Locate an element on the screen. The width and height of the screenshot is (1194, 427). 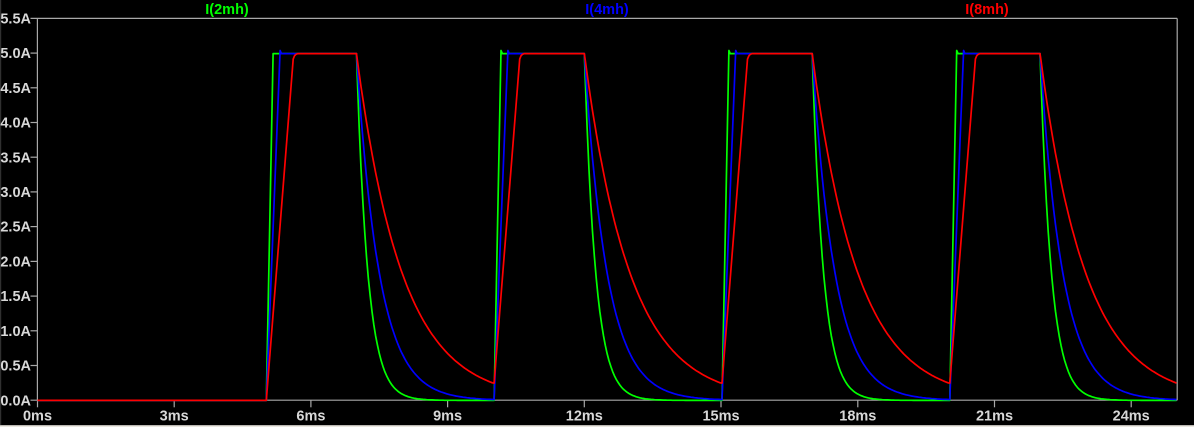
svg-text: 2.5A is located at coordinates (15, 228).